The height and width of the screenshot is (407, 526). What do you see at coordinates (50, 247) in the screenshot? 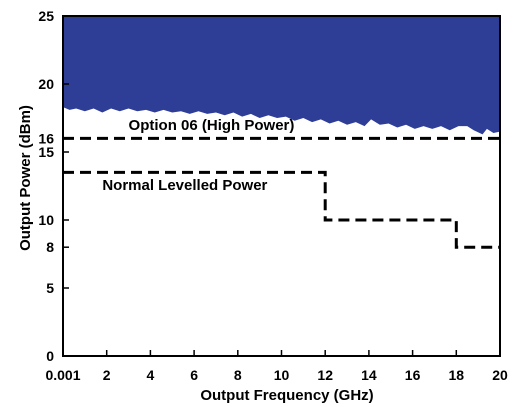
I see `y-tick-label: 8` at bounding box center [50, 247].